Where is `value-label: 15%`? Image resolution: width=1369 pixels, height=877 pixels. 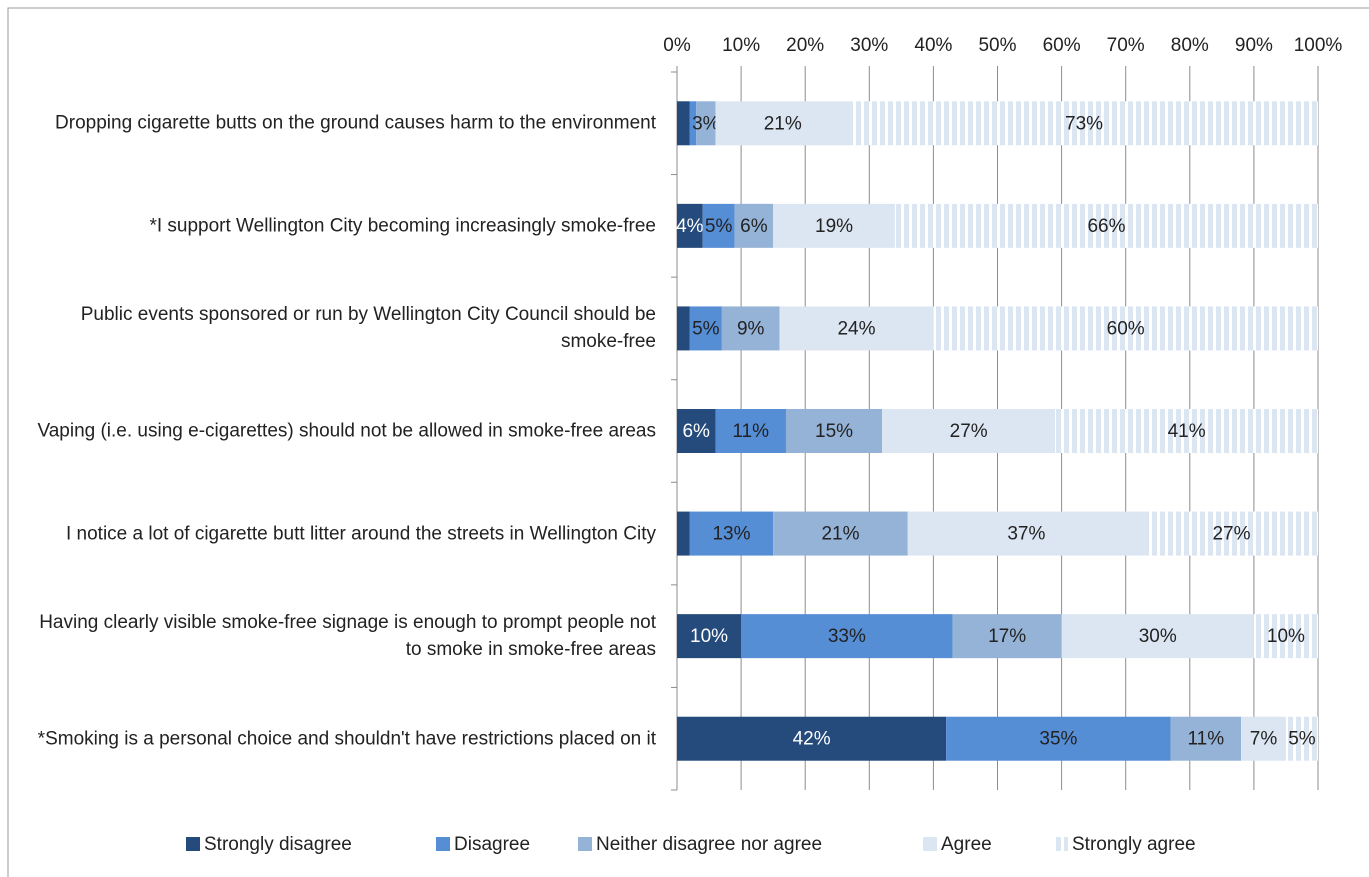
value-label: 15% is located at coordinates (834, 431).